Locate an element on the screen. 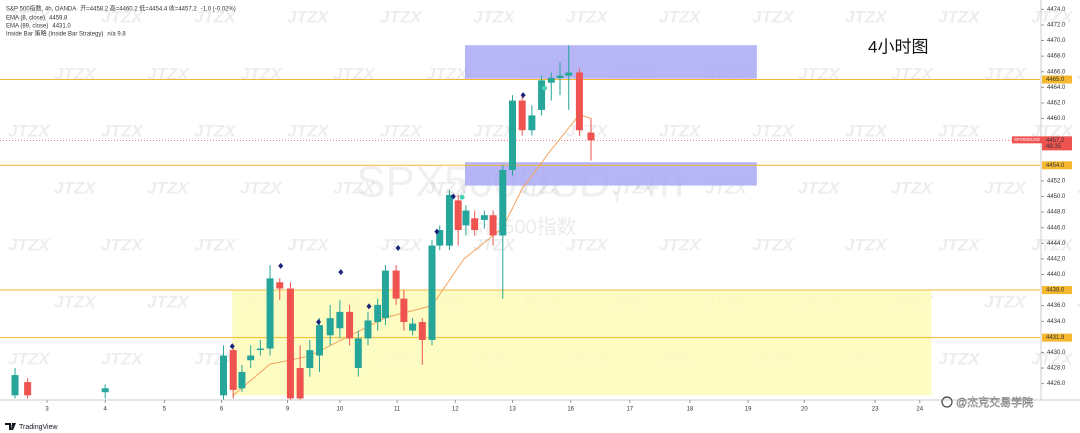  x-tick-label: 23 is located at coordinates (875, 410).